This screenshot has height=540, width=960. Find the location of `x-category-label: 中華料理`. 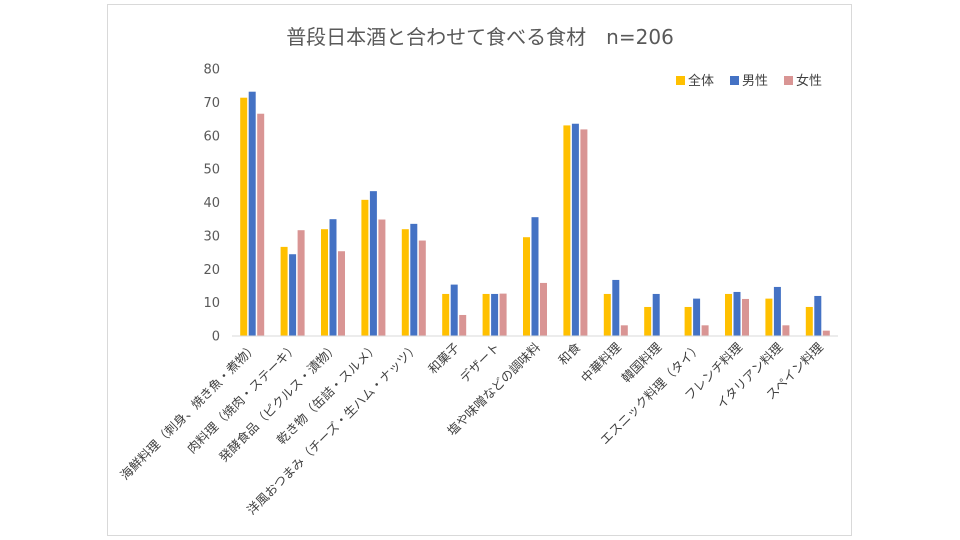

x-category-label: 中華料理 is located at coordinates (601, 362).